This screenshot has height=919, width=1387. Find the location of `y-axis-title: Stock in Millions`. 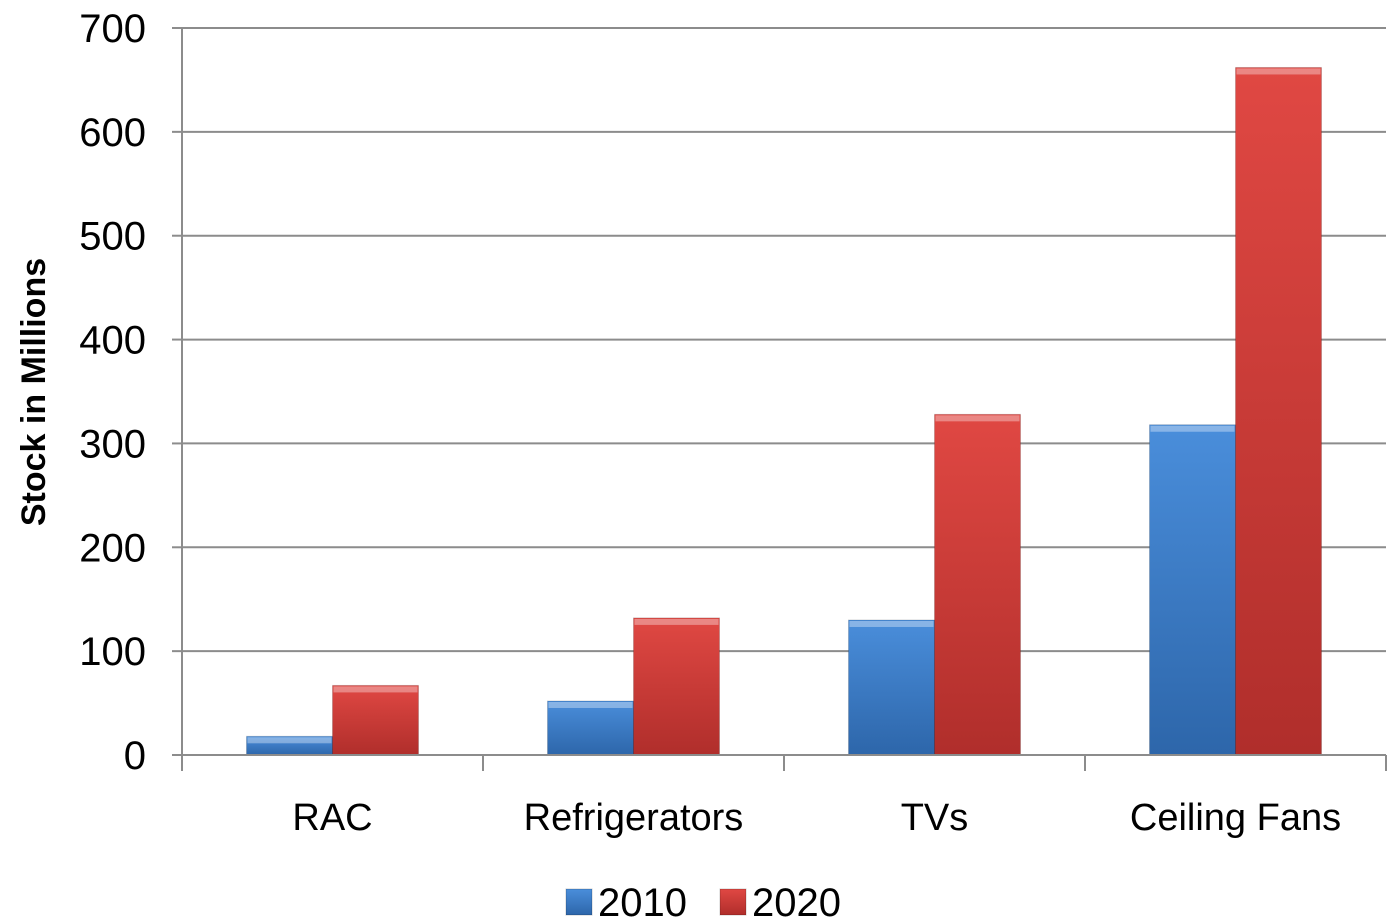

y-axis-title: Stock in Millions is located at coordinates (34, 392).